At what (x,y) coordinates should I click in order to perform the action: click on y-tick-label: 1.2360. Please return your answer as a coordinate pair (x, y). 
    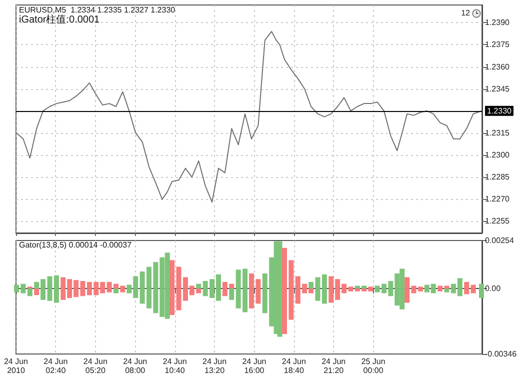
    Looking at the image, I should click on (497, 67).